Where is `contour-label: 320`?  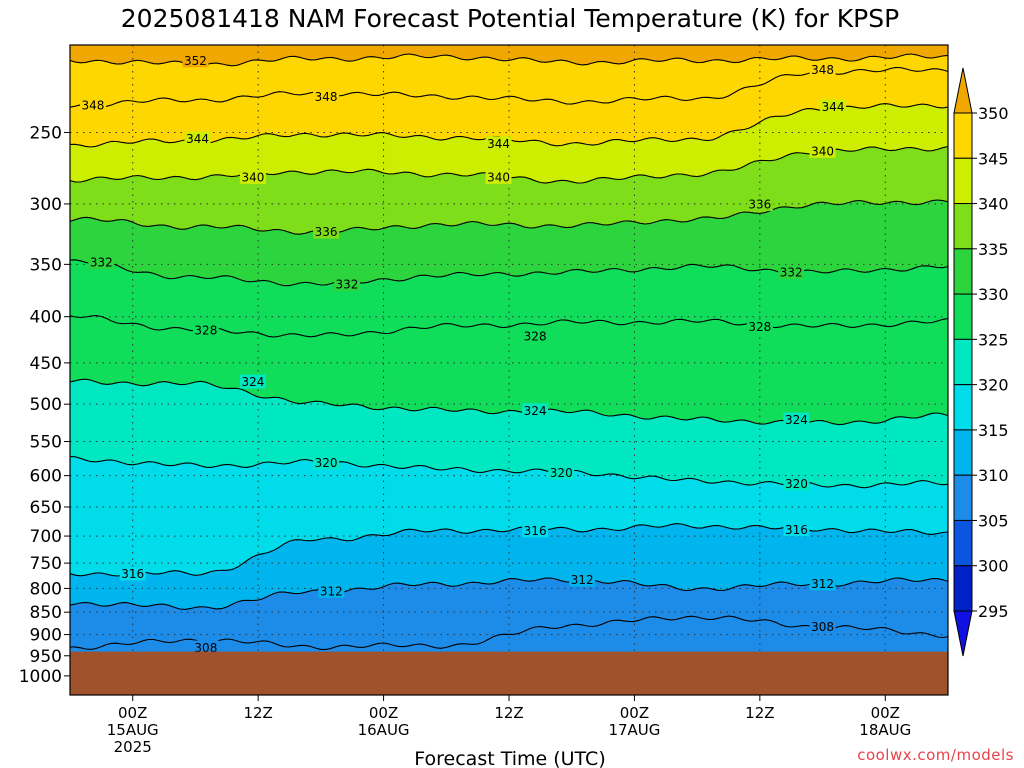 contour-label: 320 is located at coordinates (796, 484).